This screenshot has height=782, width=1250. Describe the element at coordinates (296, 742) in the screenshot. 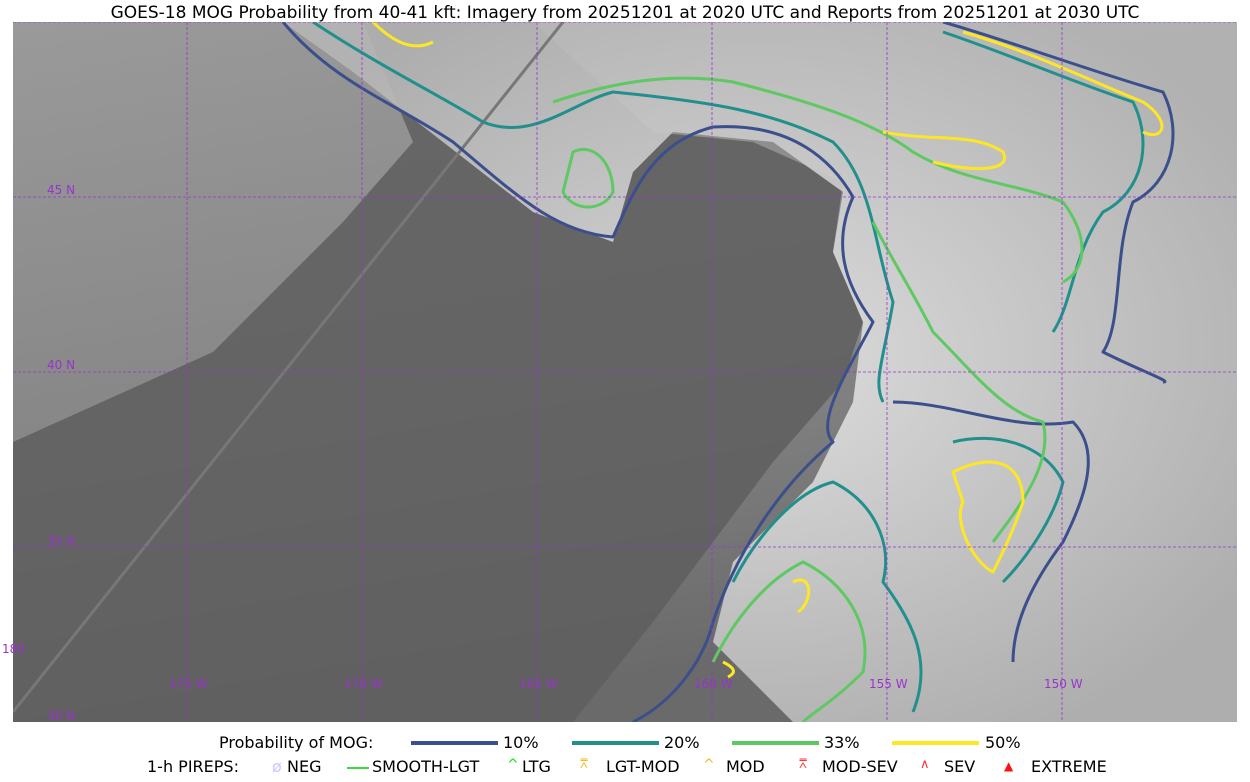

I see `probability-legend-title: Probability of MOG:` at that location.